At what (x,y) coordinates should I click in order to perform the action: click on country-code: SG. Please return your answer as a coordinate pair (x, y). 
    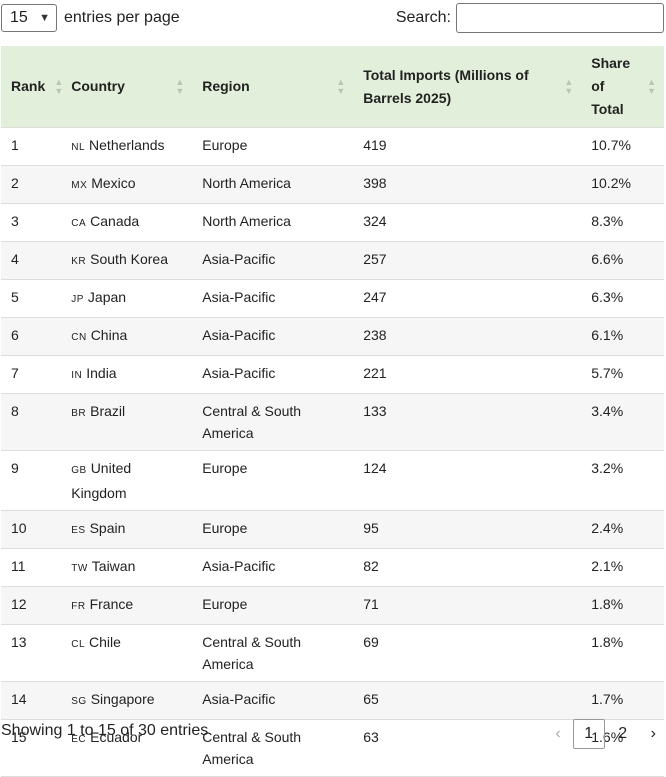
    Looking at the image, I should click on (79, 701).